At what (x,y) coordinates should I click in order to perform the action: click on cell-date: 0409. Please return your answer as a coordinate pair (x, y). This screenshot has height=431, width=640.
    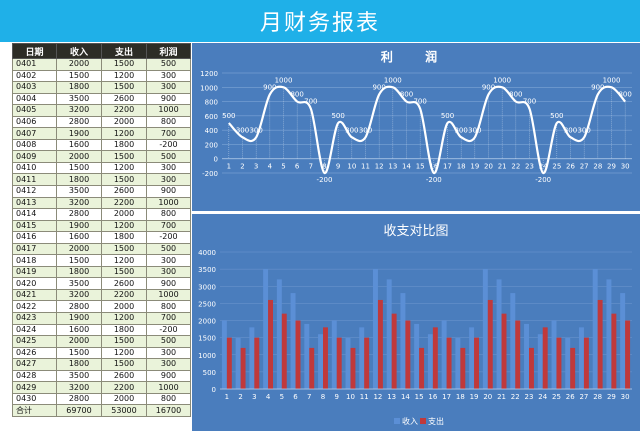
    Looking at the image, I should click on (34, 156).